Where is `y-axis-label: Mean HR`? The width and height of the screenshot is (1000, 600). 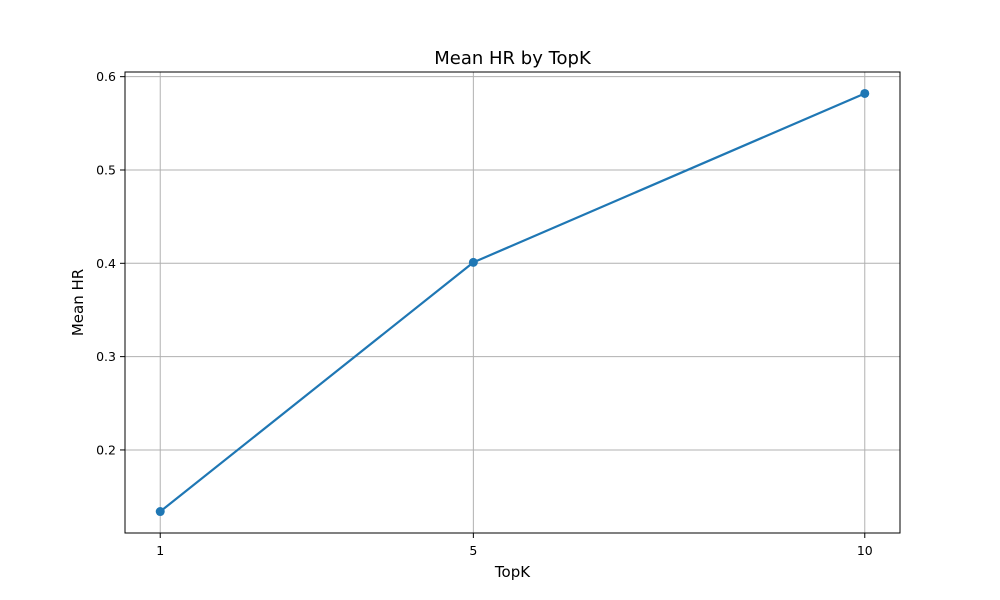
y-axis-label: Mean HR is located at coordinates (78, 302).